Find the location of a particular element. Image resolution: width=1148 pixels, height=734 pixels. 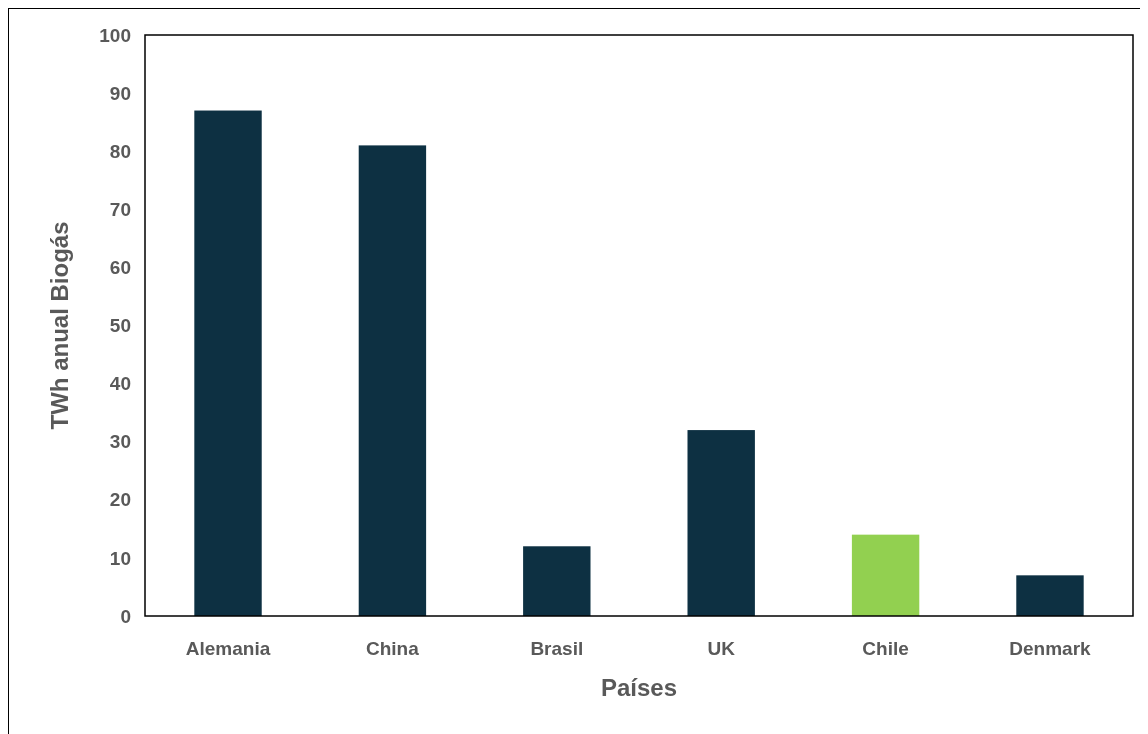

y-tick-label: 70 is located at coordinates (120, 209).